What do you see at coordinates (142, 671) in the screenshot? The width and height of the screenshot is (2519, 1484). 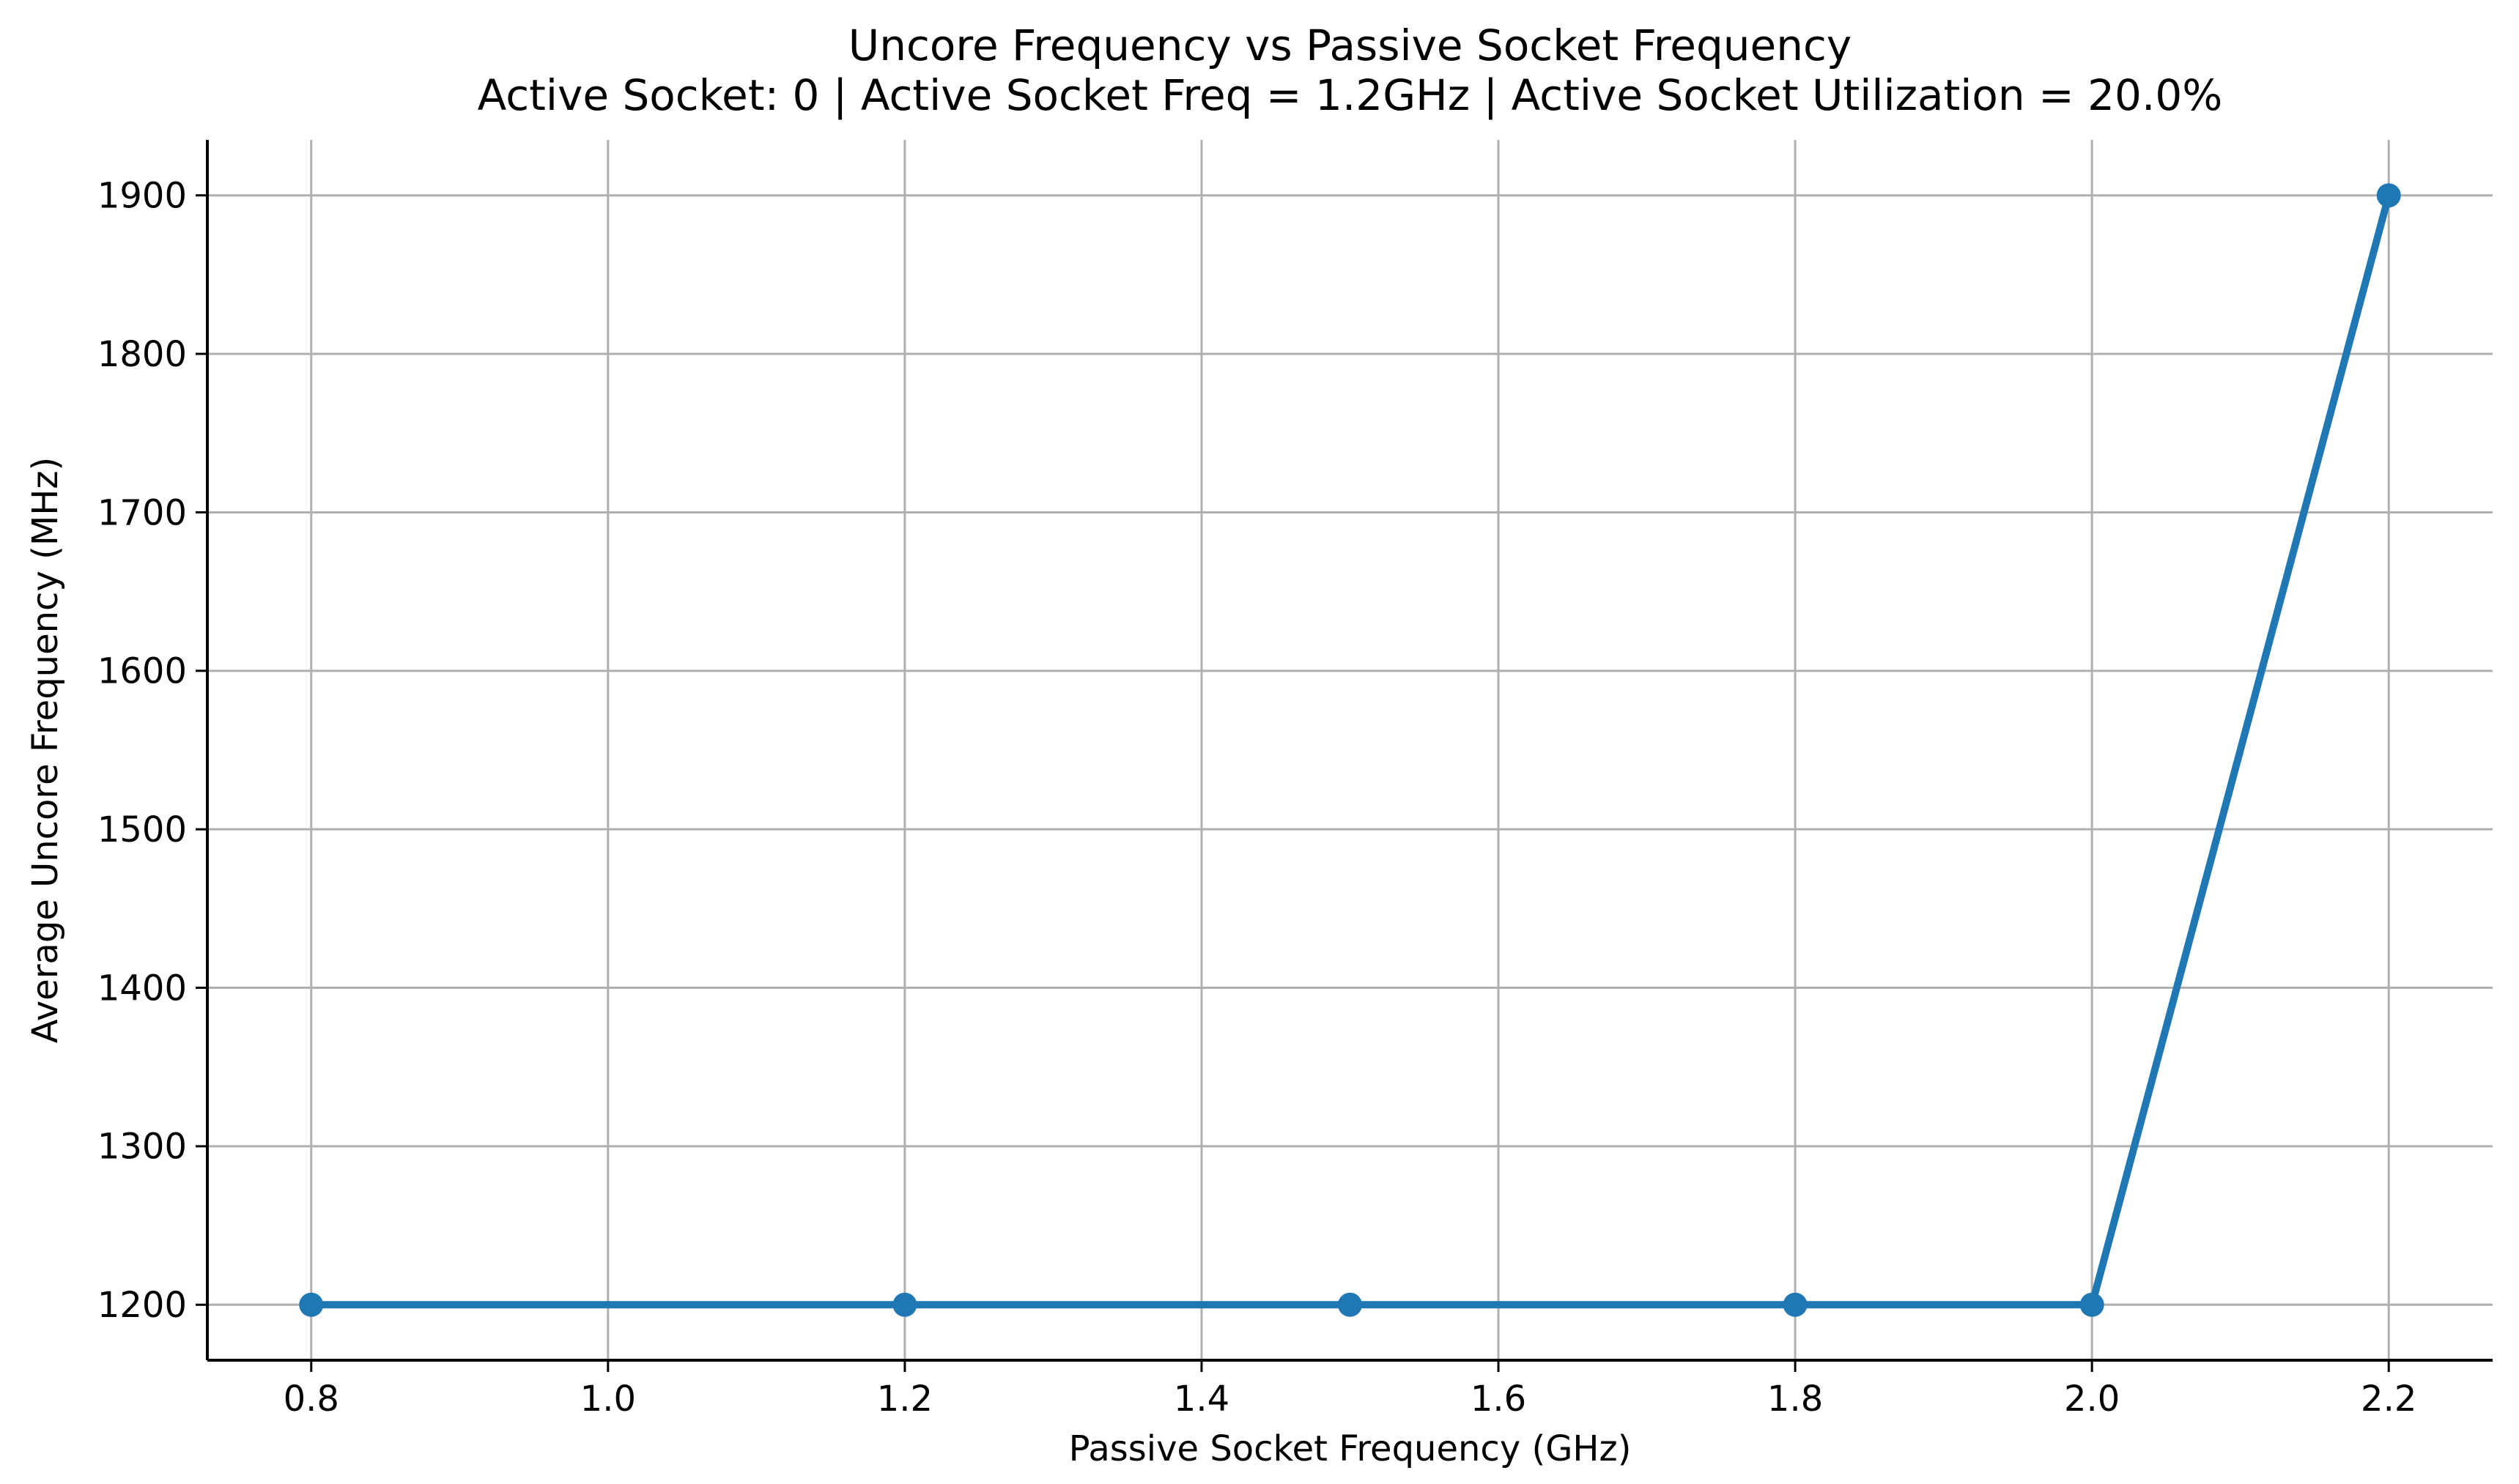 I see `y-tick-label: 1600` at bounding box center [142, 671].